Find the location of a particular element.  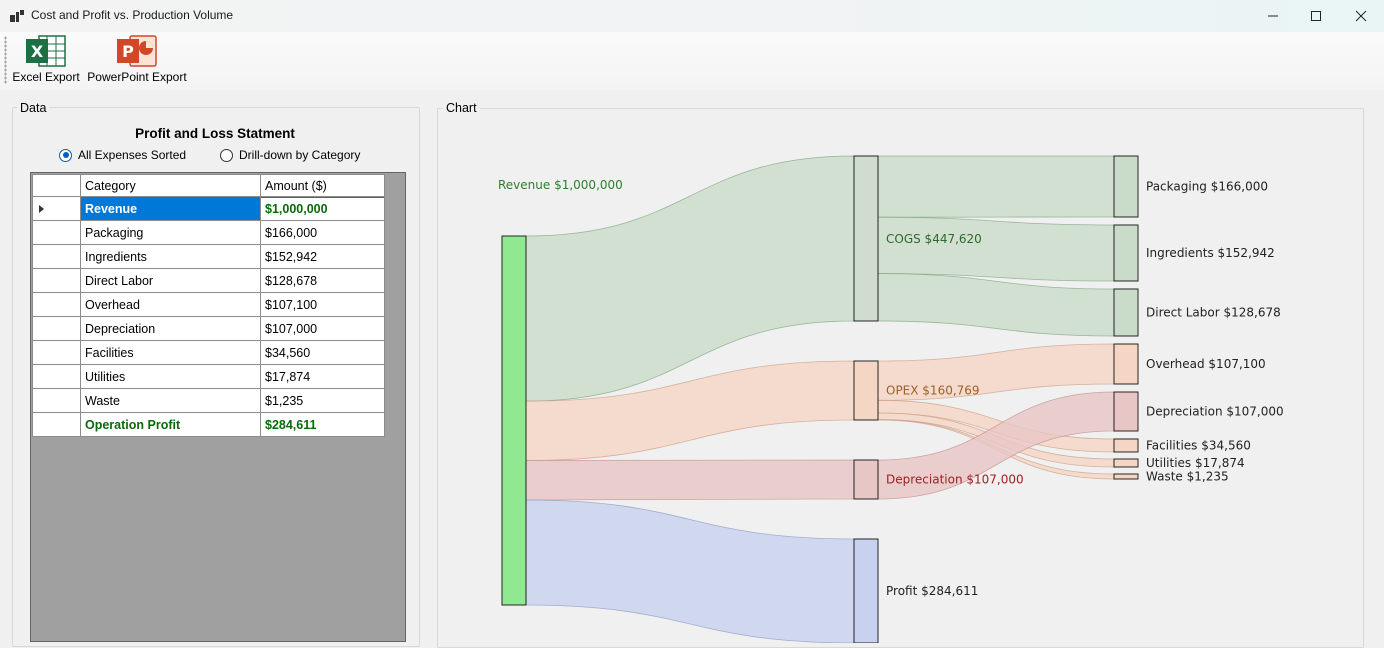

radio-drill-down: Drill-down by Category is located at coordinates (290, 155).